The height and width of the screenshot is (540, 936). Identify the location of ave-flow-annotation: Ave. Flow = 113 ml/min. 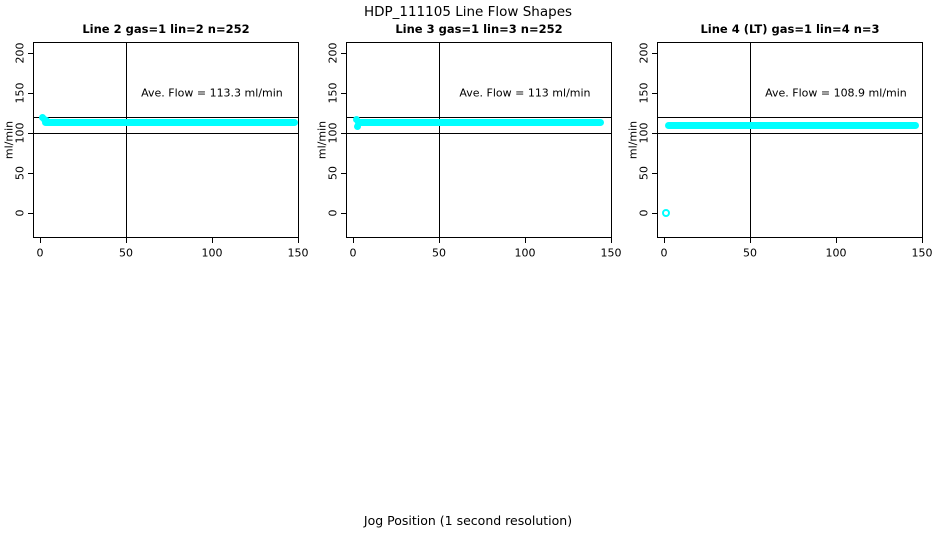
(525, 93).